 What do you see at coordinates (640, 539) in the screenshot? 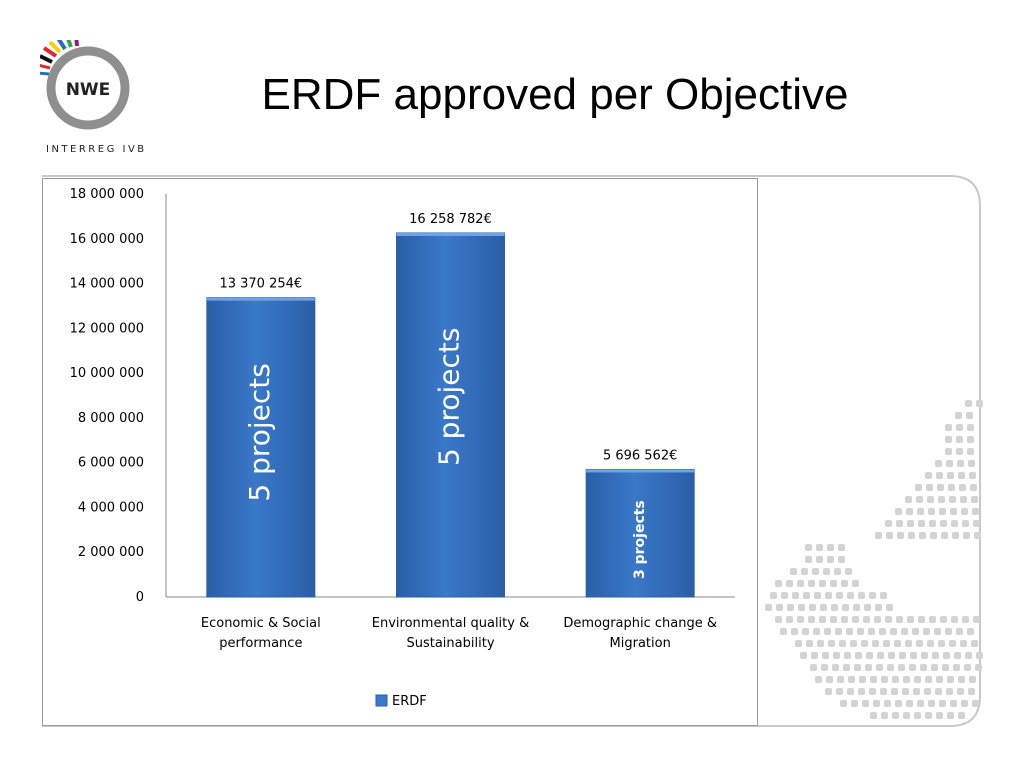
I see `bar-annotation: 3 projects` at bounding box center [640, 539].